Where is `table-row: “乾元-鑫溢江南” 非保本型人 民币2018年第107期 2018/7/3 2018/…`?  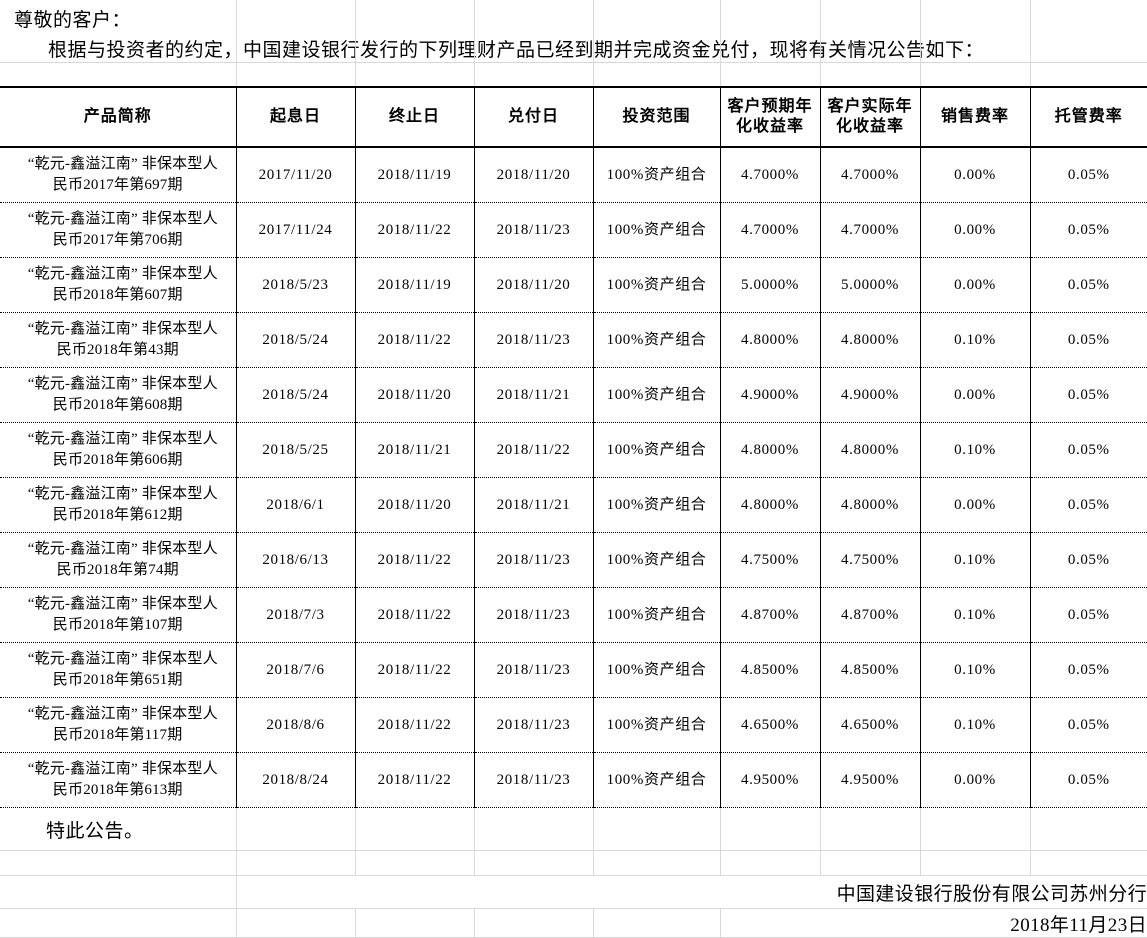 table-row: “乾元-鑫溢江南” 非保本型人 民币2018年第107期 2018/7/3 2018/… is located at coordinates (573, 615).